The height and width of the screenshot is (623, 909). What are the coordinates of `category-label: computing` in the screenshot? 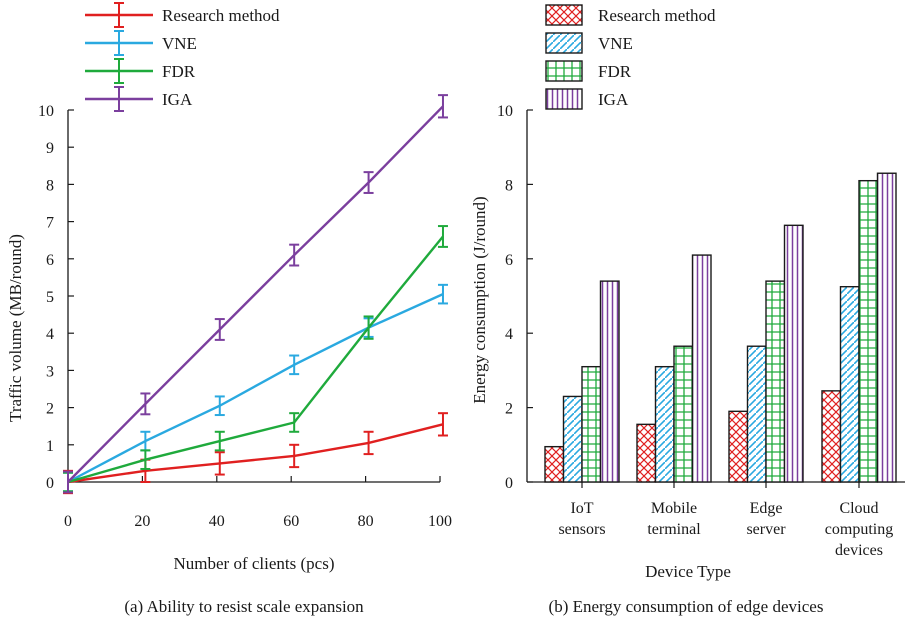 It's located at (859, 529).